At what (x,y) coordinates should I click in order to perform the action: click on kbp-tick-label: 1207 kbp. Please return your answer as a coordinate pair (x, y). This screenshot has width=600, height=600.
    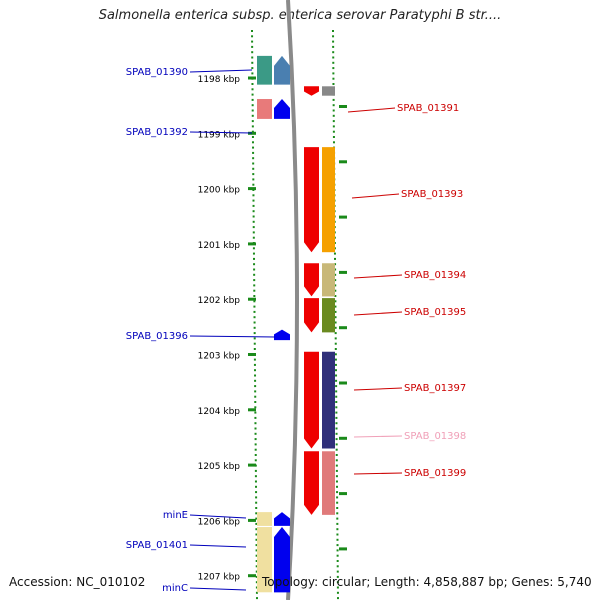
    Looking at the image, I should click on (219, 578).